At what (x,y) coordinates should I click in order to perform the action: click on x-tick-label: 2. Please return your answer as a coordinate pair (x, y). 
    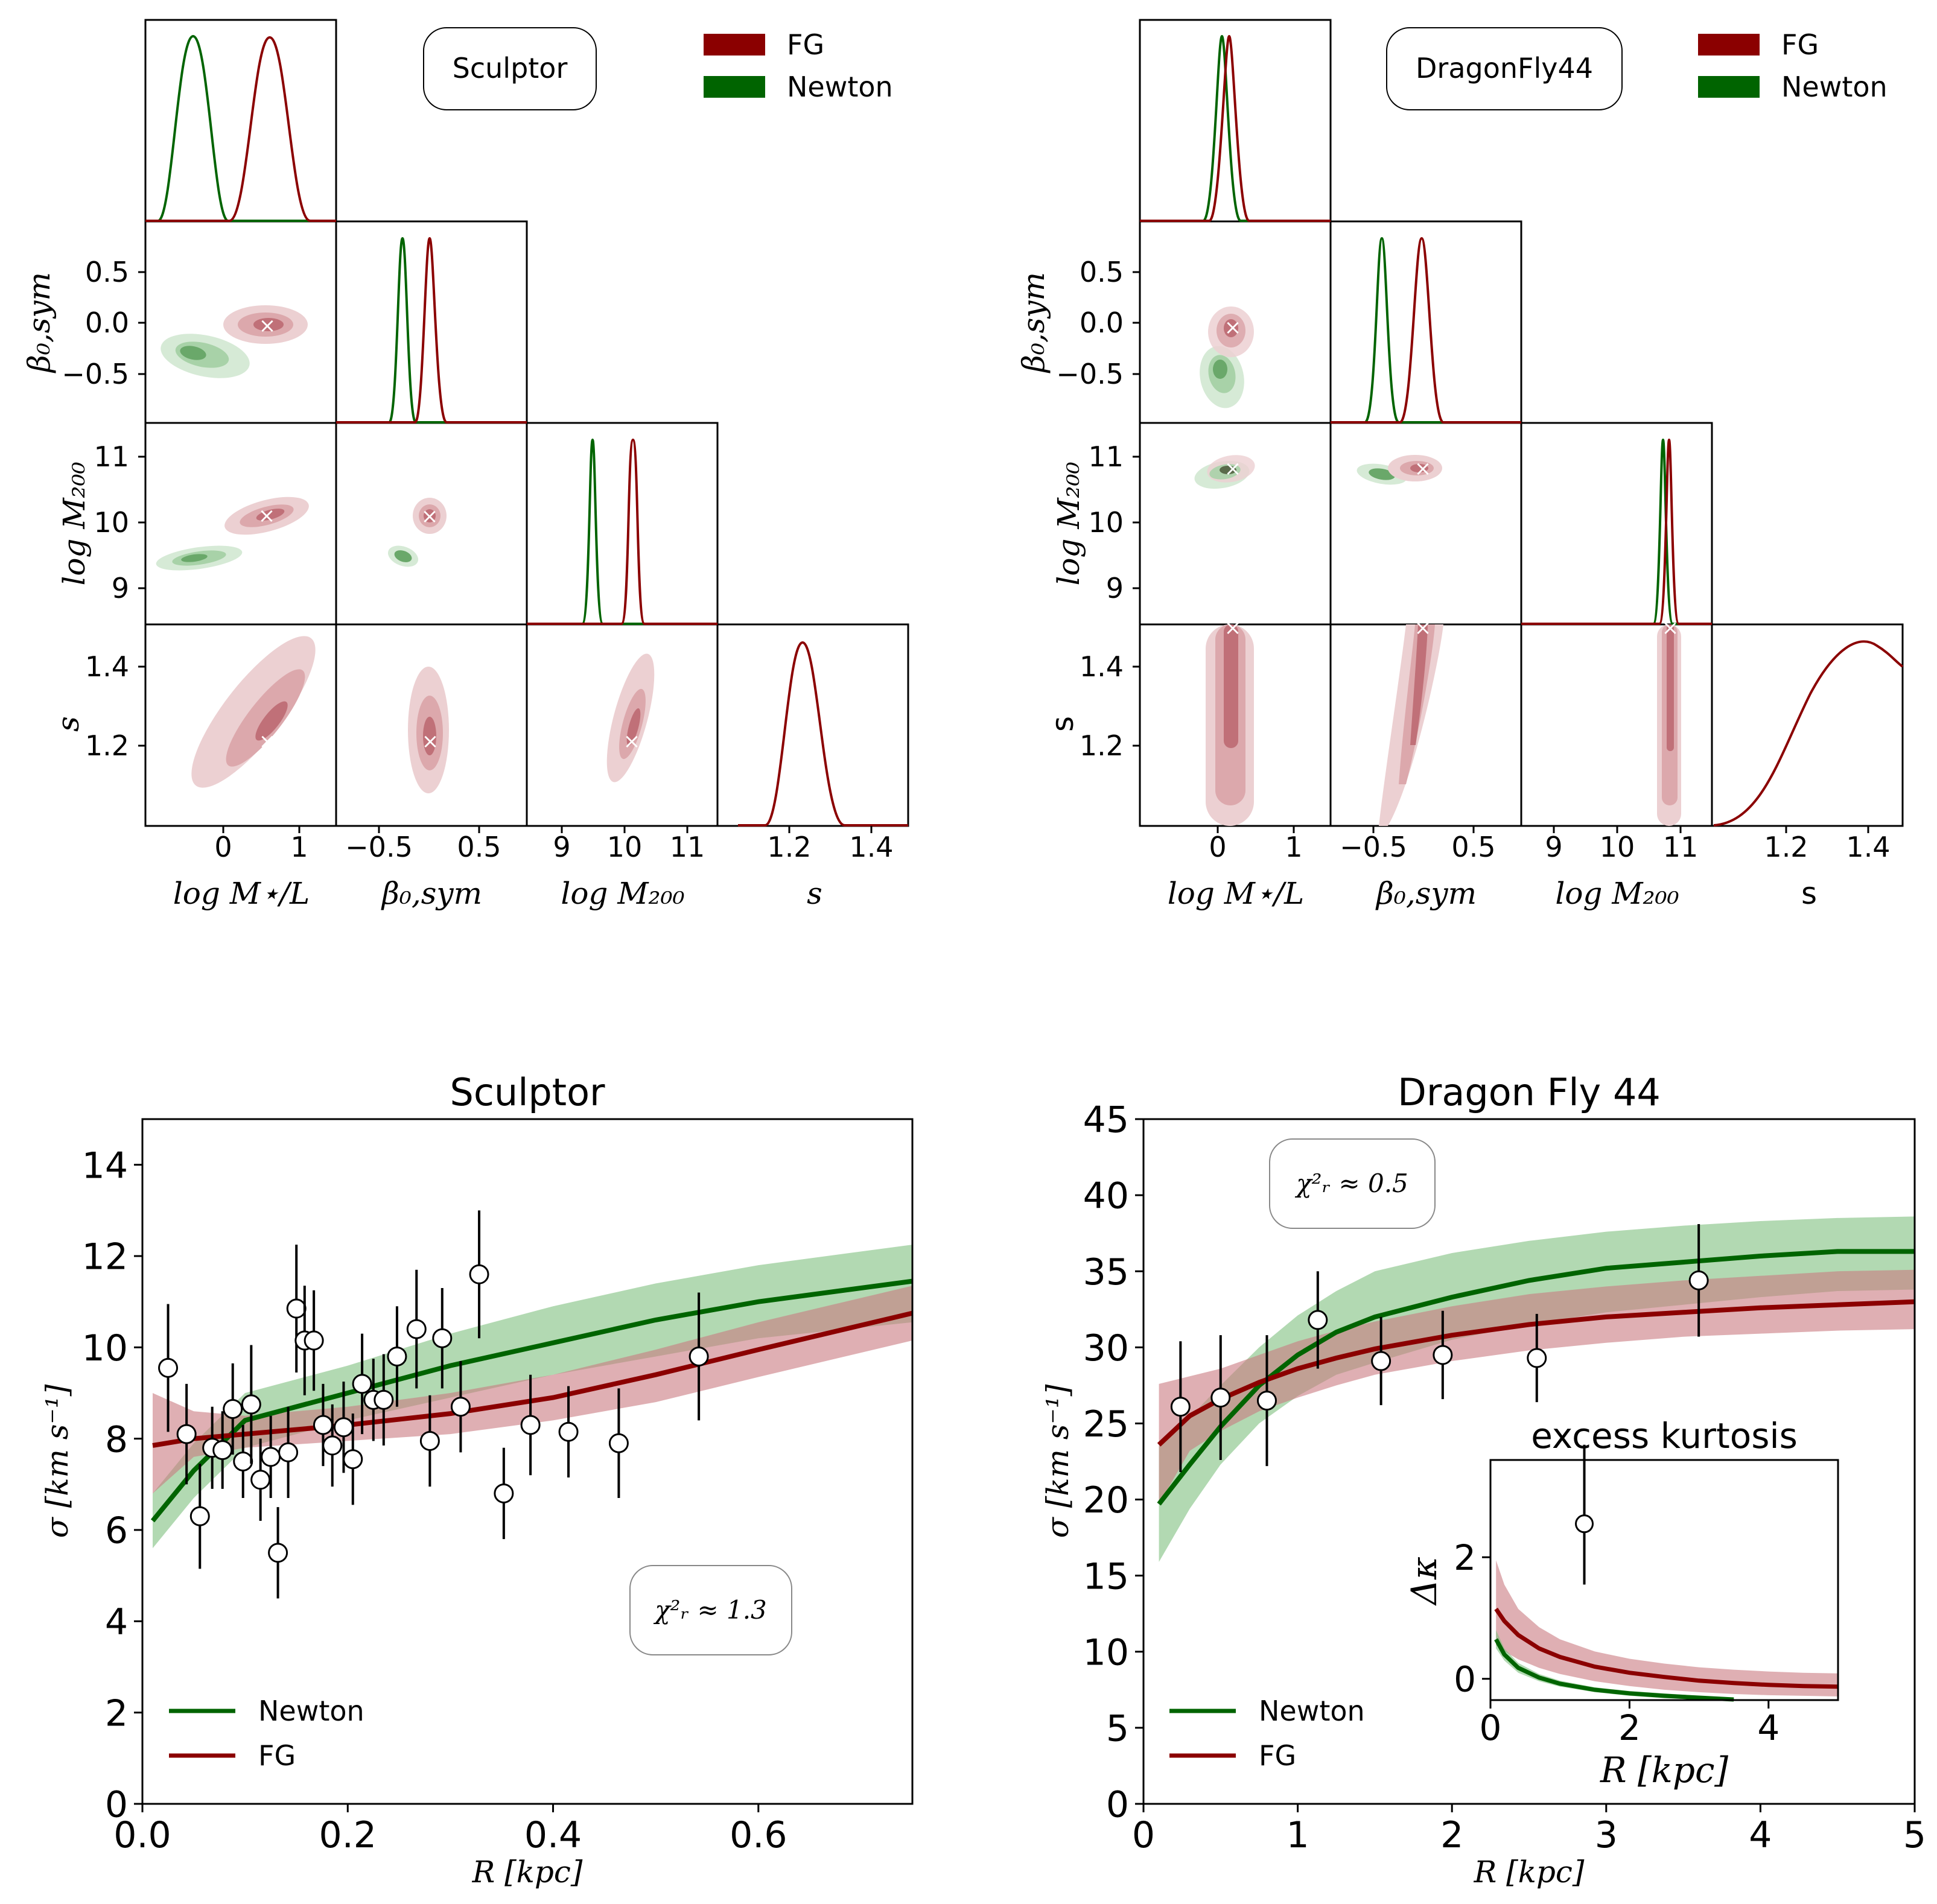
    Looking at the image, I should click on (1451, 1835).